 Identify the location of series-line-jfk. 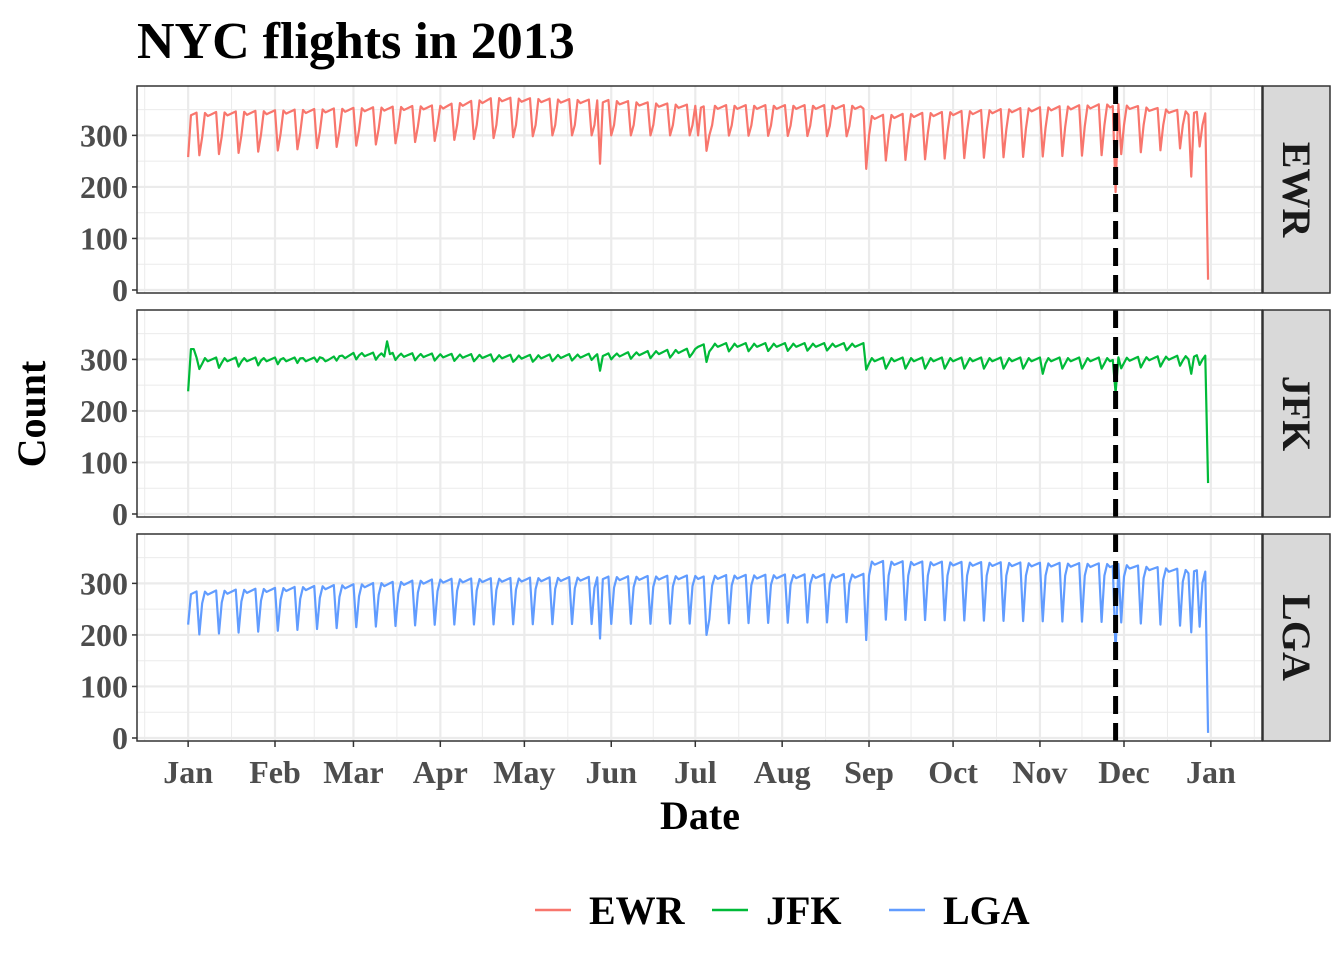
(698, 412).